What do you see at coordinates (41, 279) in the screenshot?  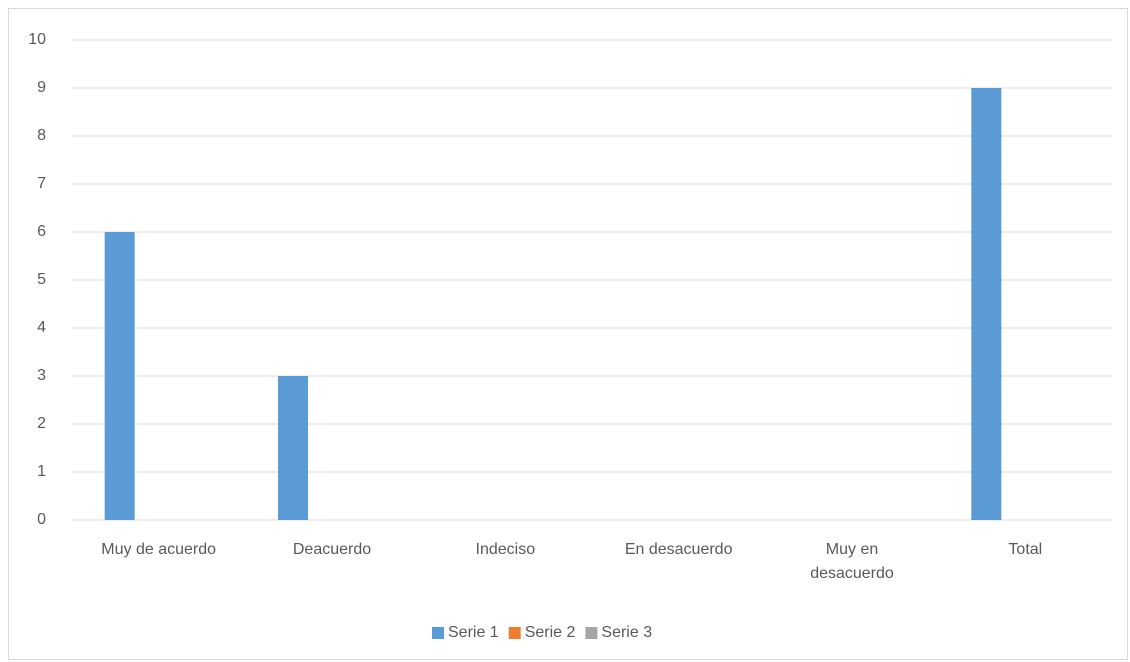 I see `y-tick-label: 5` at bounding box center [41, 279].